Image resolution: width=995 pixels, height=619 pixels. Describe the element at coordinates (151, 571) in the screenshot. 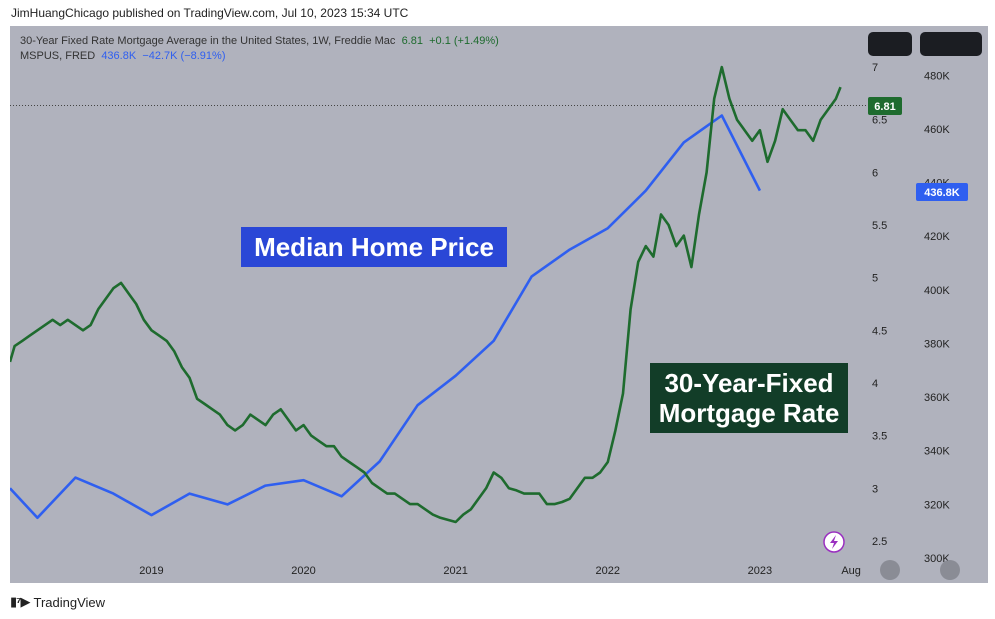

I see `time-axis-tick: 2019` at that location.